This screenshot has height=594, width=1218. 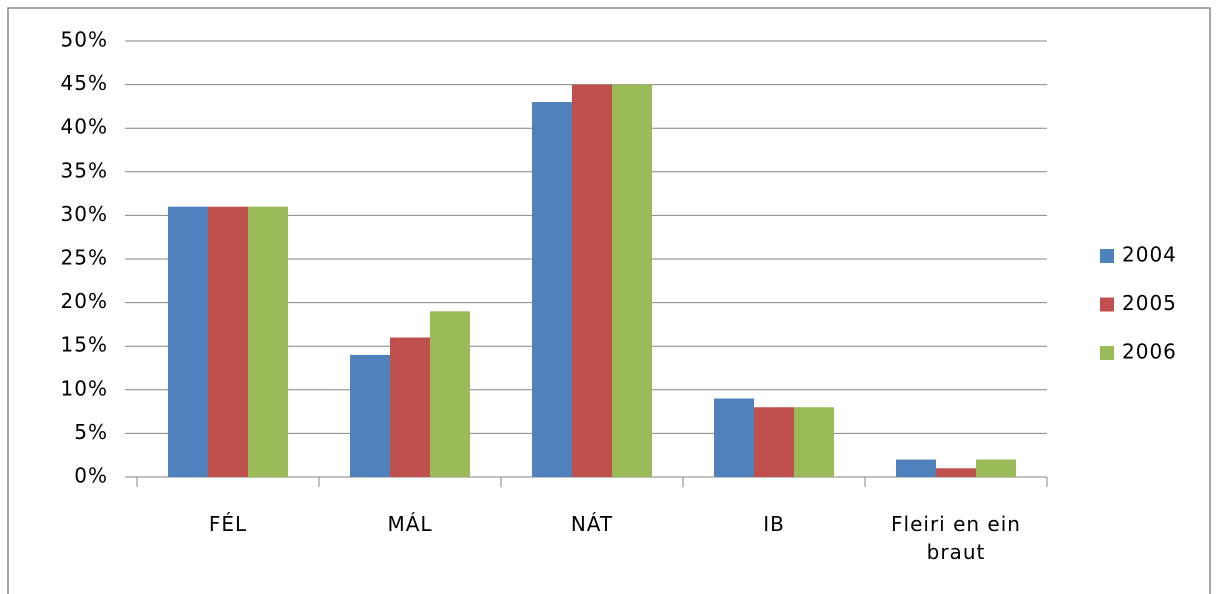 What do you see at coordinates (91, 476) in the screenshot?
I see `y-tick-label: 0%` at bounding box center [91, 476].